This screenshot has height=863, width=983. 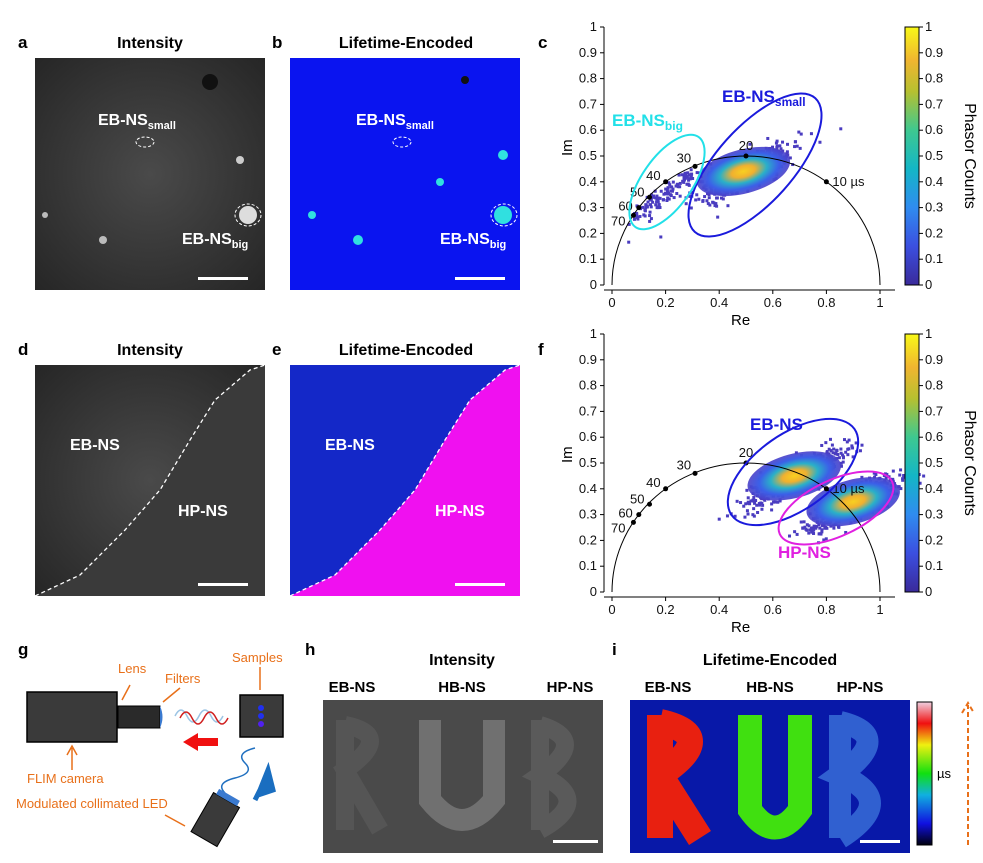 What do you see at coordinates (968, 773) in the screenshot?
I see `increasing-arrow` at bounding box center [968, 773].